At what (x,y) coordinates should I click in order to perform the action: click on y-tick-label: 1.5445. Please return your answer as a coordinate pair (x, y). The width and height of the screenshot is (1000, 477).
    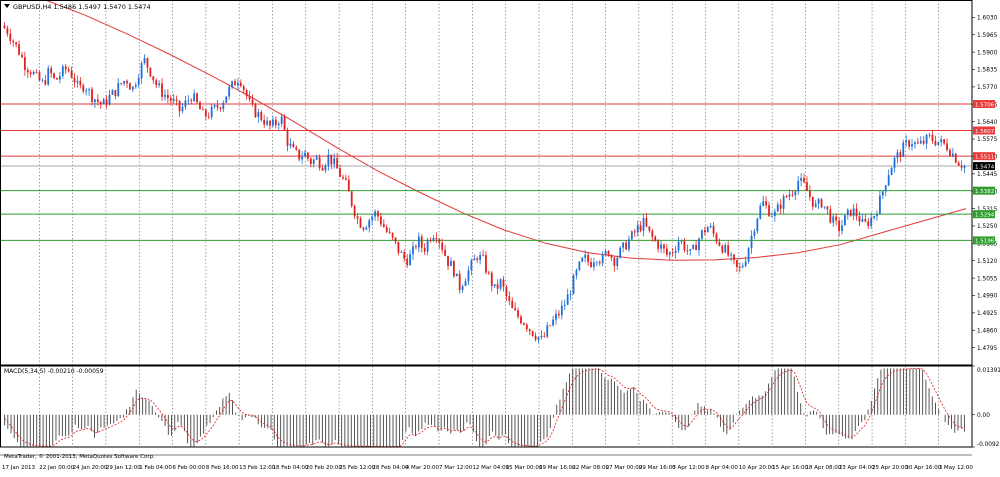
    Looking at the image, I should click on (987, 175).